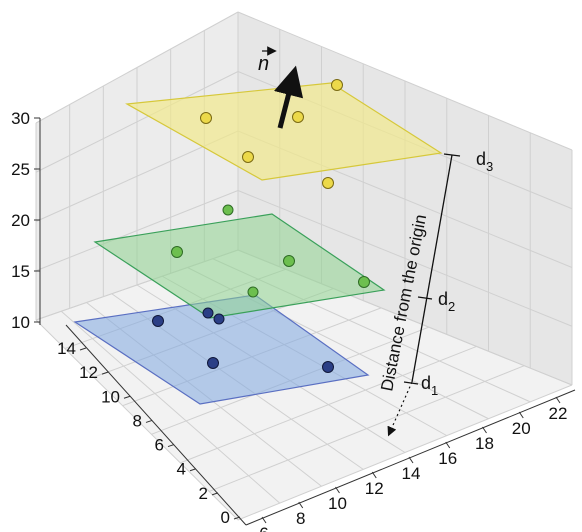  I want to click on d3-label: d3, so click(484, 161).